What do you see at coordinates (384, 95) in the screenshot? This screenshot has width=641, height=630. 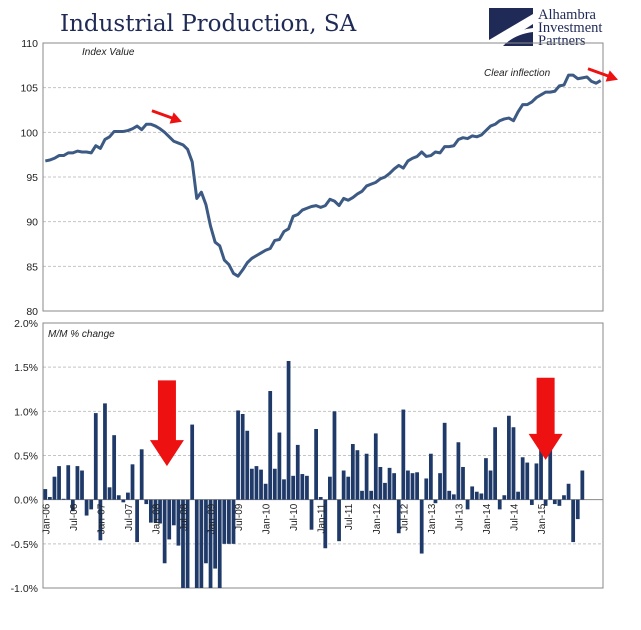 I see `top-arrows` at bounding box center [384, 95].